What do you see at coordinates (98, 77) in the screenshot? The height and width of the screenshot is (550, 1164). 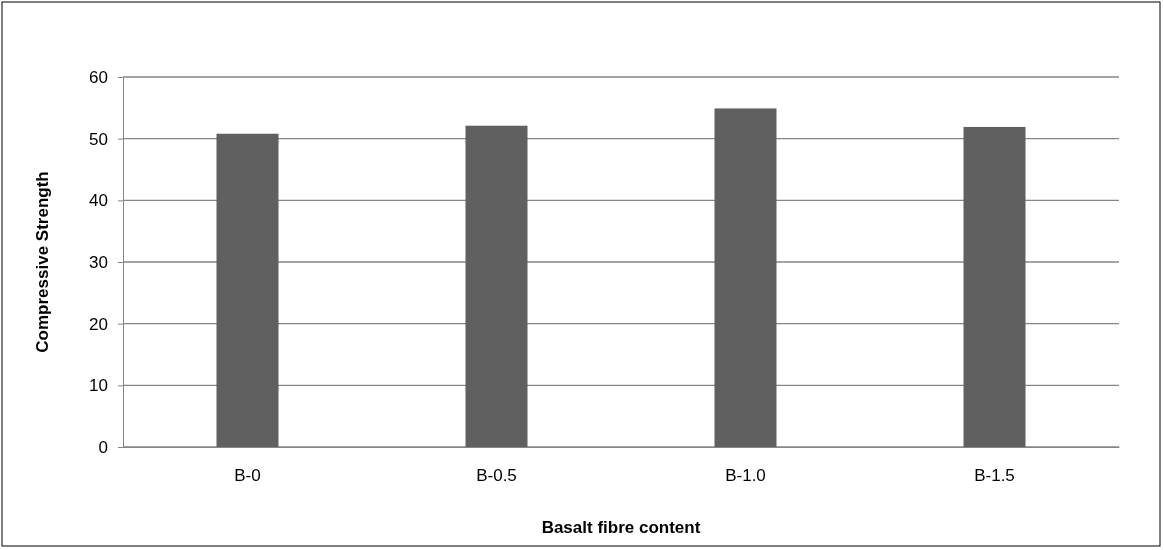 I see `y-tick-label: 60` at bounding box center [98, 77].